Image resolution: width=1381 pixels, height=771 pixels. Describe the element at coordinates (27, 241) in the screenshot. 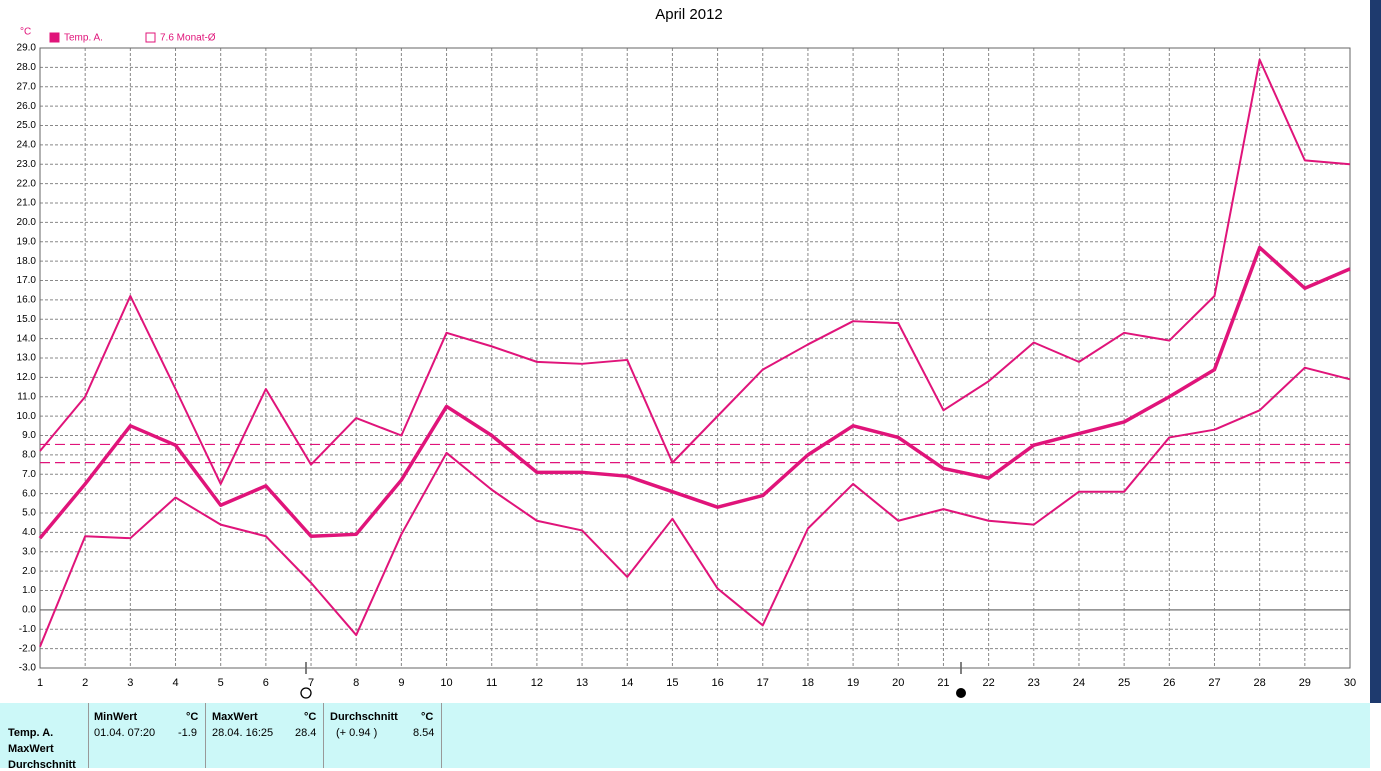

I see `y-tick-label: 19.0` at that location.